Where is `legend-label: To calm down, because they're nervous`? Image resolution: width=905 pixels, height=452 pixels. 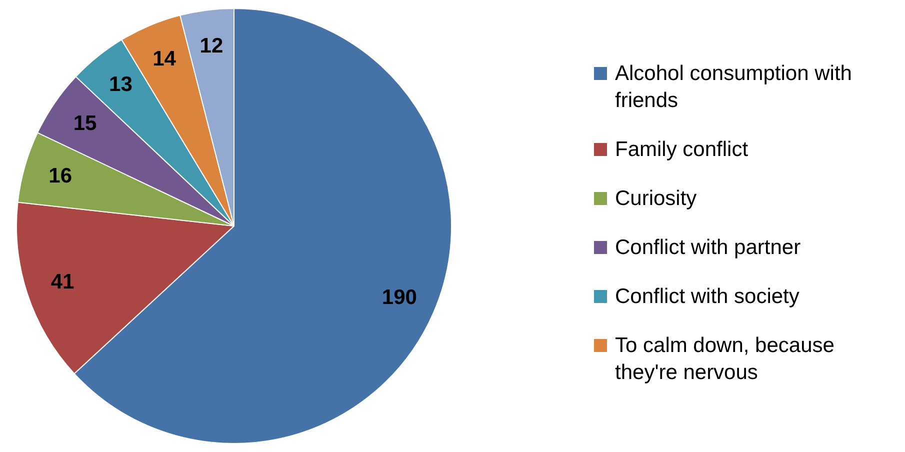
legend-label: To calm down, because they're nervous is located at coordinates (725, 359).